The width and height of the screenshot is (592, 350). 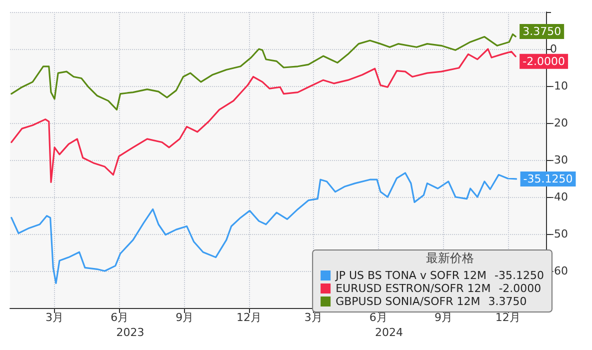 What do you see at coordinates (507, 301) in the screenshot?
I see `text: 3.3750` at bounding box center [507, 301].